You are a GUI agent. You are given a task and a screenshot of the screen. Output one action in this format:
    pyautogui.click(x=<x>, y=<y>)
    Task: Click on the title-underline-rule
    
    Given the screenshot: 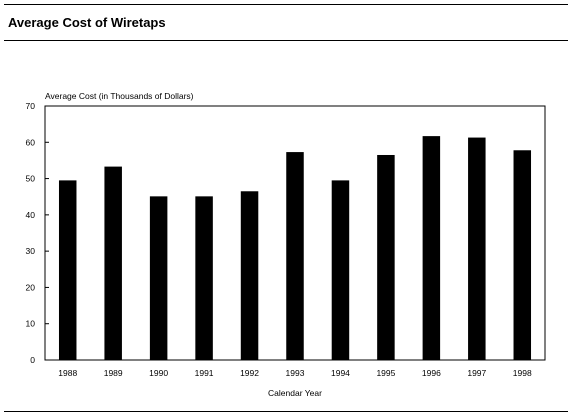 What is the action you would take?
    pyautogui.click(x=286, y=40)
    